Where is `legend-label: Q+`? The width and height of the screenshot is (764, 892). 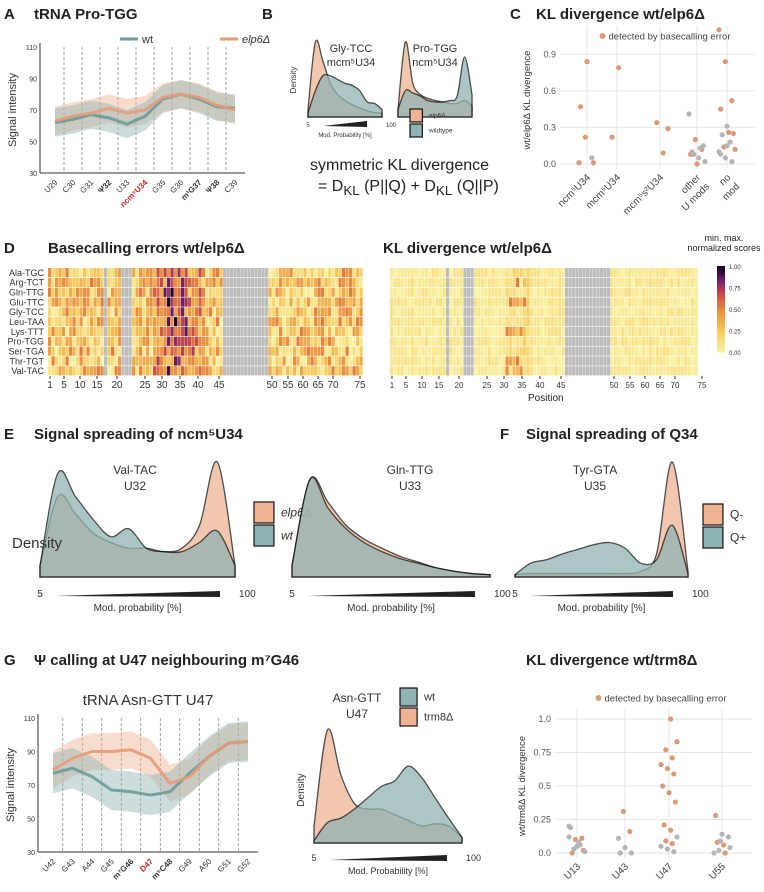 legend-label: Q+ is located at coordinates (738, 538).